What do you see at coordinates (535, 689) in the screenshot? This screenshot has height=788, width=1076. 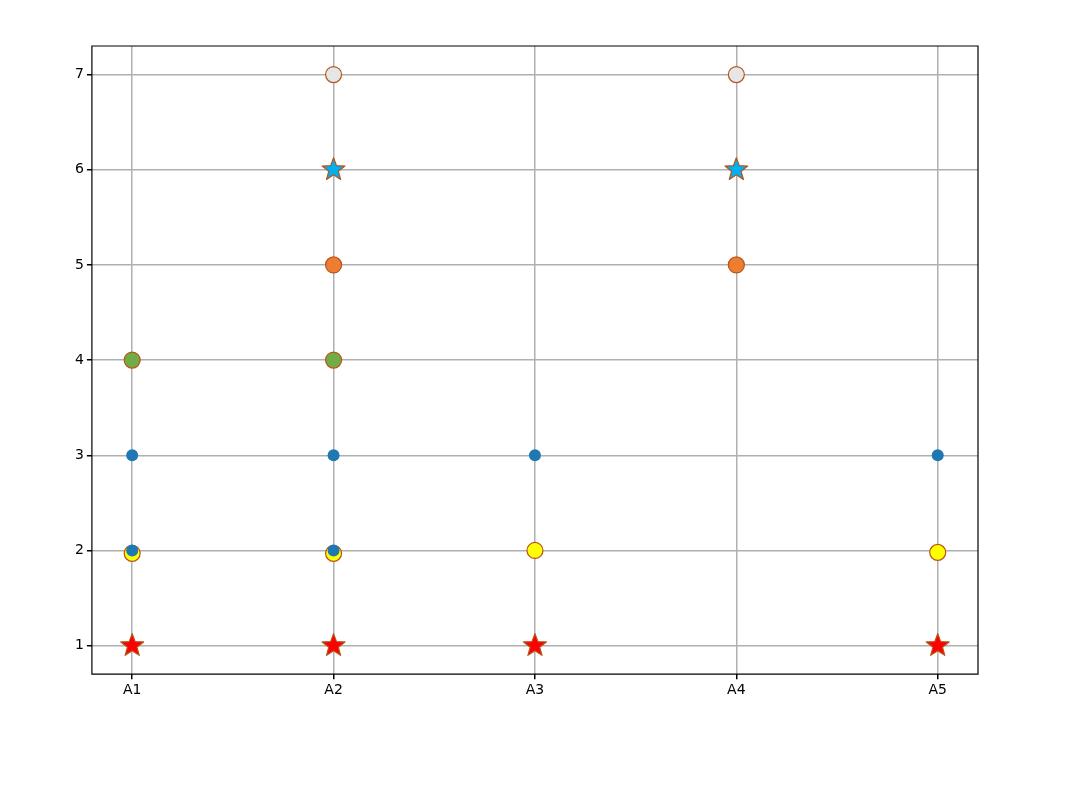 I see `x-tick-label: A3` at bounding box center [535, 689].